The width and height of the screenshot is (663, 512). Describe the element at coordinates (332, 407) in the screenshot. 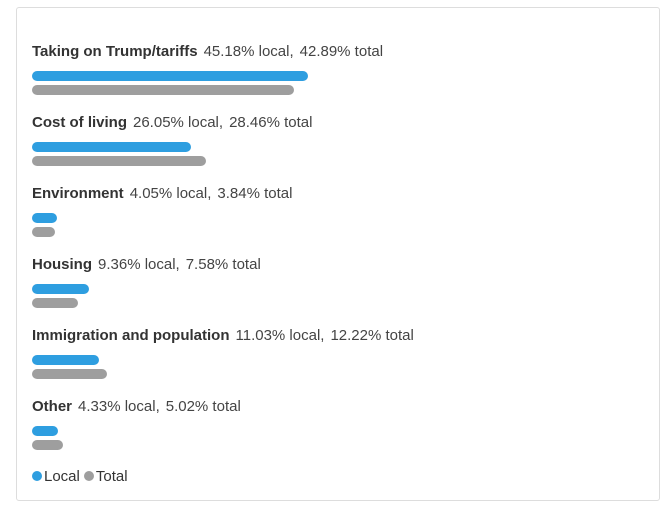

I see `category-label-line: Other 4.33% local, 5.02% total` at that location.